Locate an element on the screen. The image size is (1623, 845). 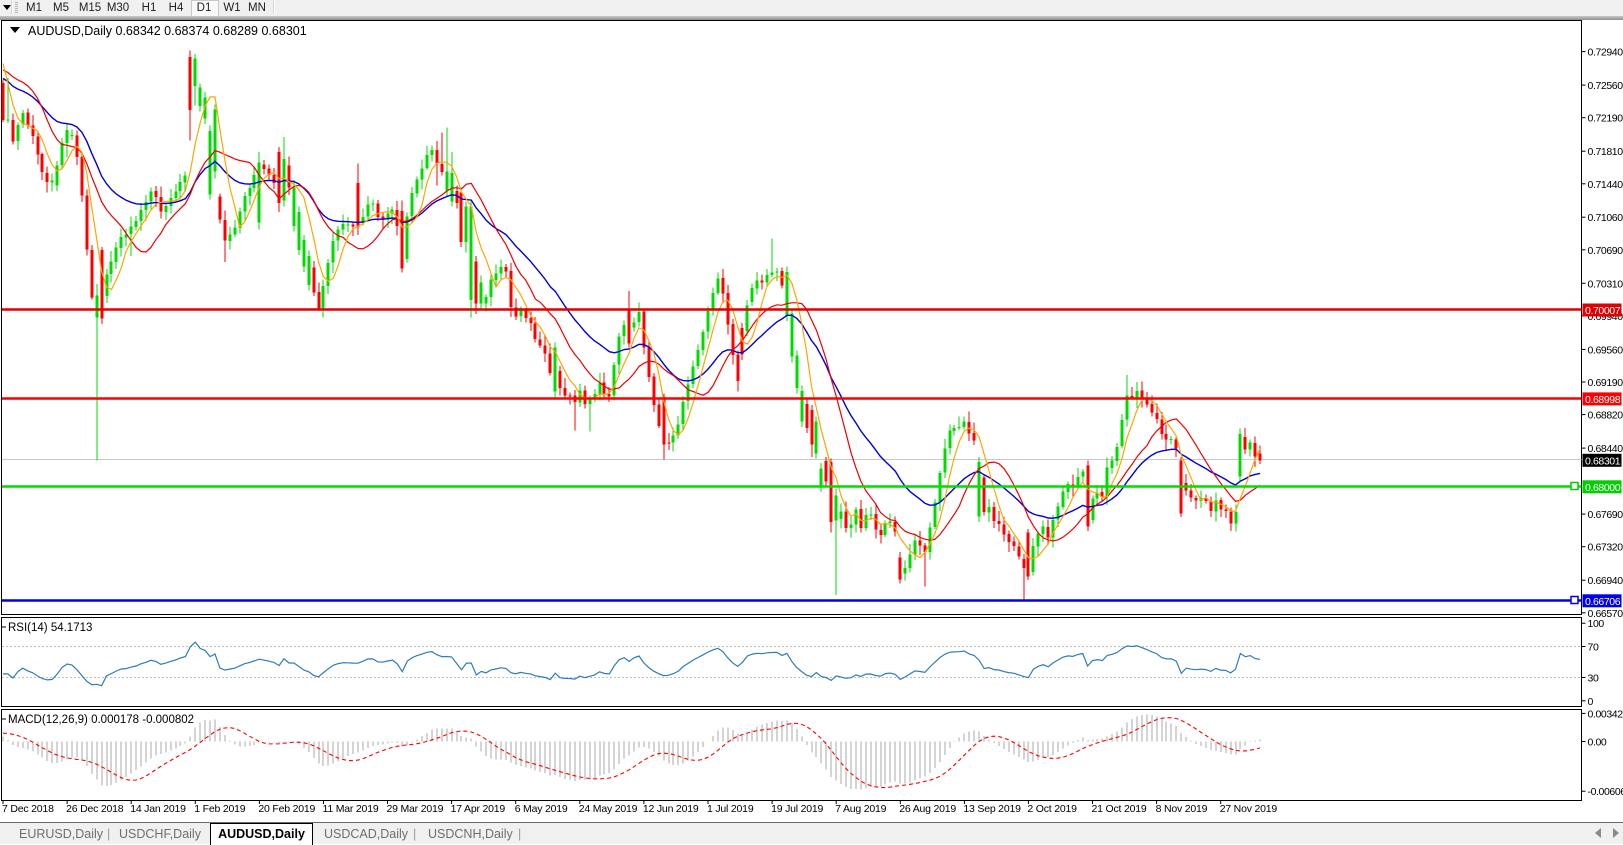
svg-text: -0.0060665 is located at coordinates (1605, 792).